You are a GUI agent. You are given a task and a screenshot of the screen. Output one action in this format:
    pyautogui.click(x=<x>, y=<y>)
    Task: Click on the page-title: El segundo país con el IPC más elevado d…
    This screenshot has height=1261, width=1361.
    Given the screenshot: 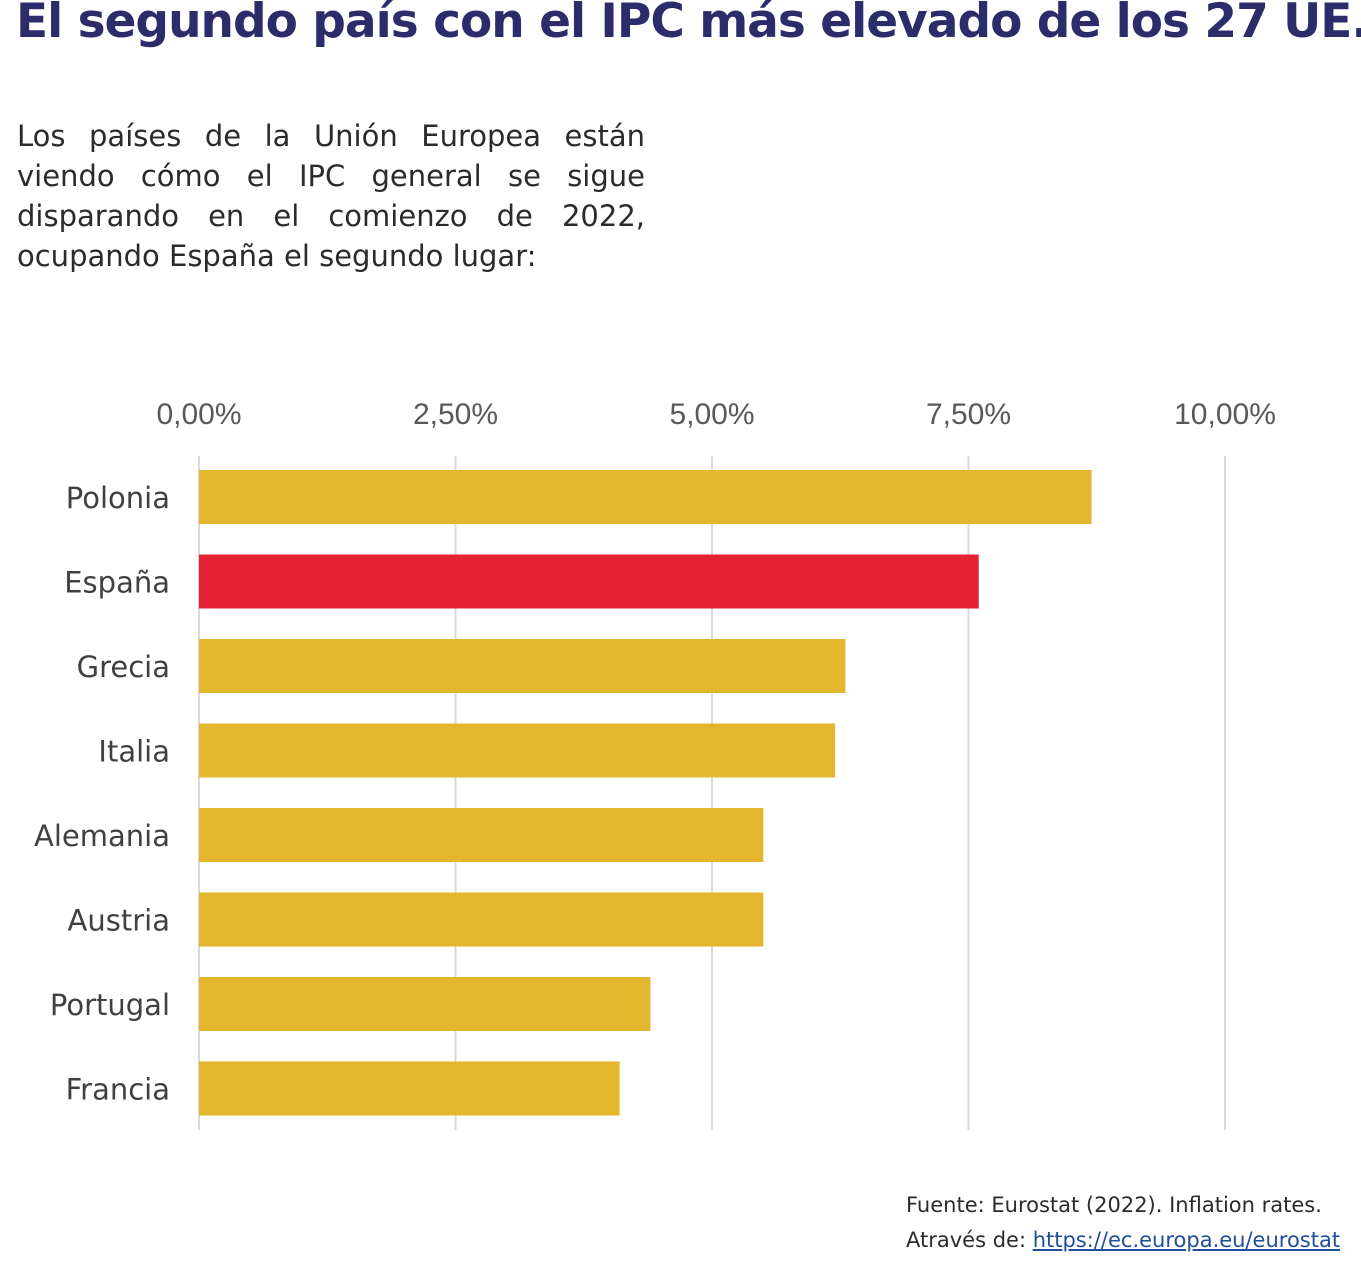 What is the action you would take?
    pyautogui.click(x=688, y=24)
    